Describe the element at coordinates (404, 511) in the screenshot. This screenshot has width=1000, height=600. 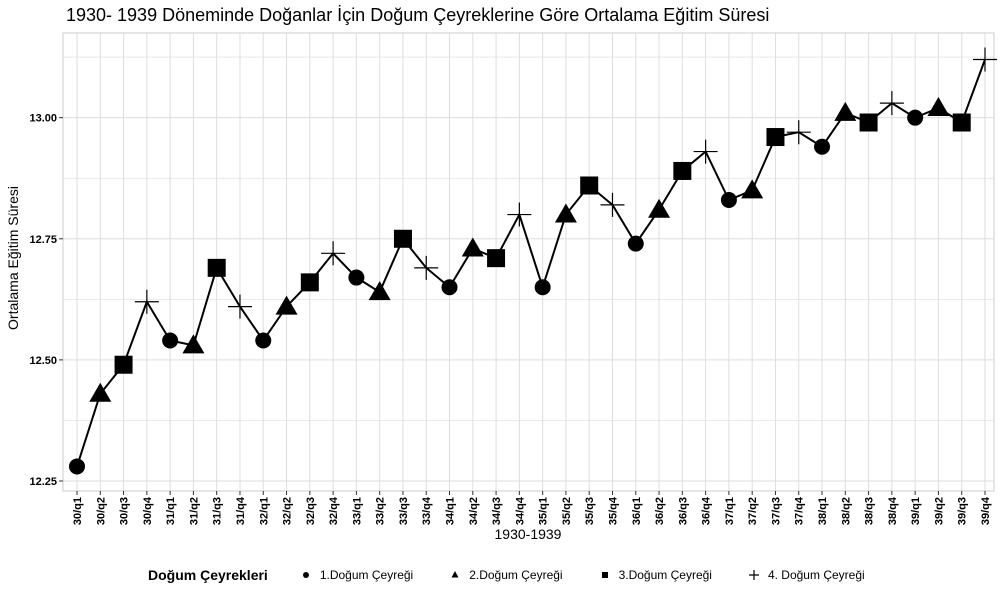
I see `x-tick-label: 33/q3` at that location.